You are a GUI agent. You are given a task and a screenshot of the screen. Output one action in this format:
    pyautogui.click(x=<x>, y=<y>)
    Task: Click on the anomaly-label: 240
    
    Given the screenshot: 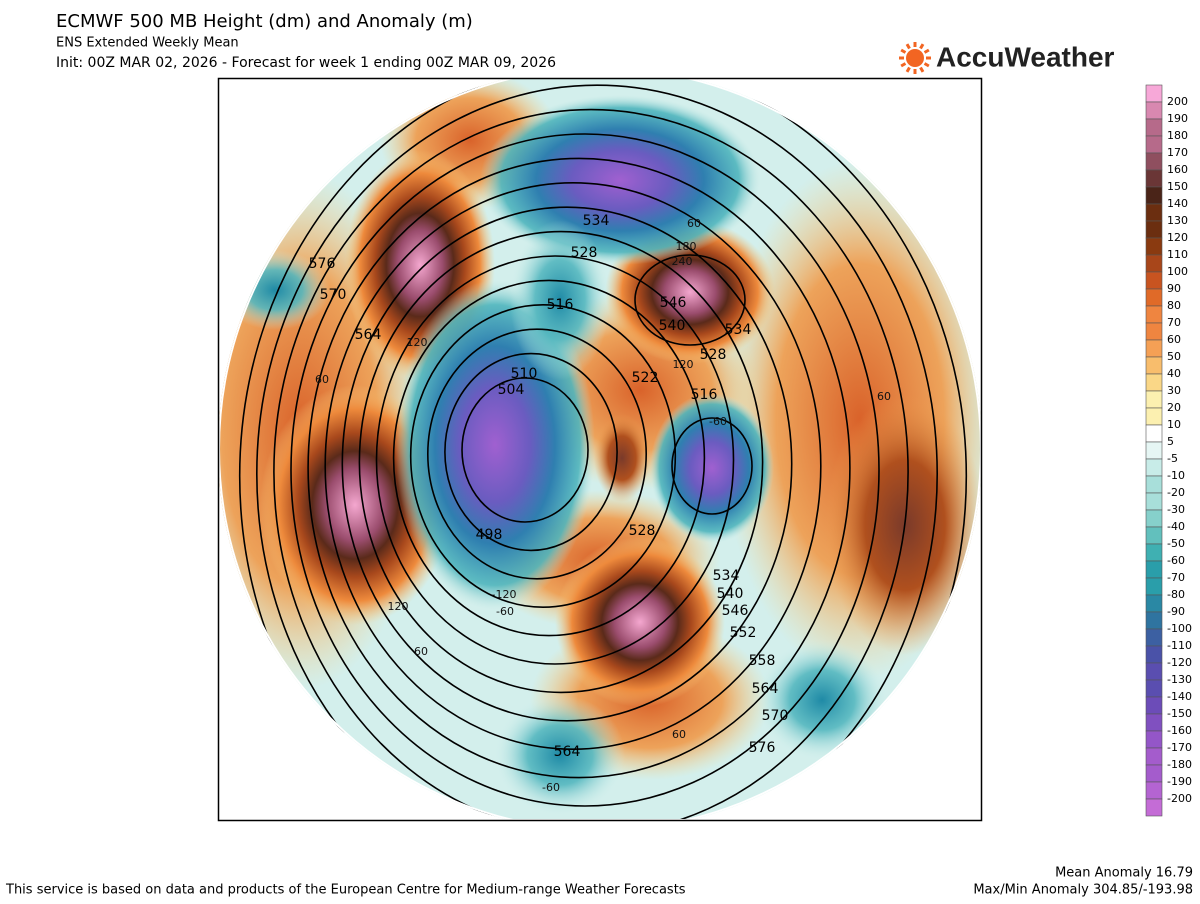 What is the action you would take?
    pyautogui.click(x=682, y=261)
    